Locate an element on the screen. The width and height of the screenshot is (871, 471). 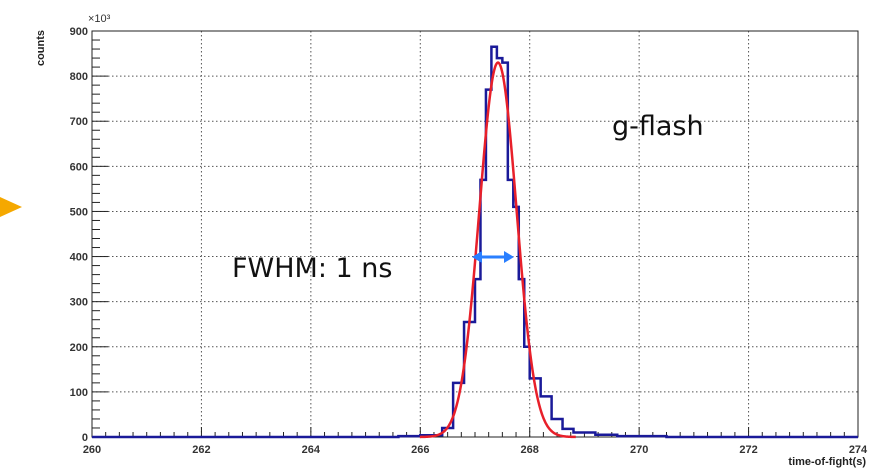
x-tick-label: 268 is located at coordinates (530, 450).